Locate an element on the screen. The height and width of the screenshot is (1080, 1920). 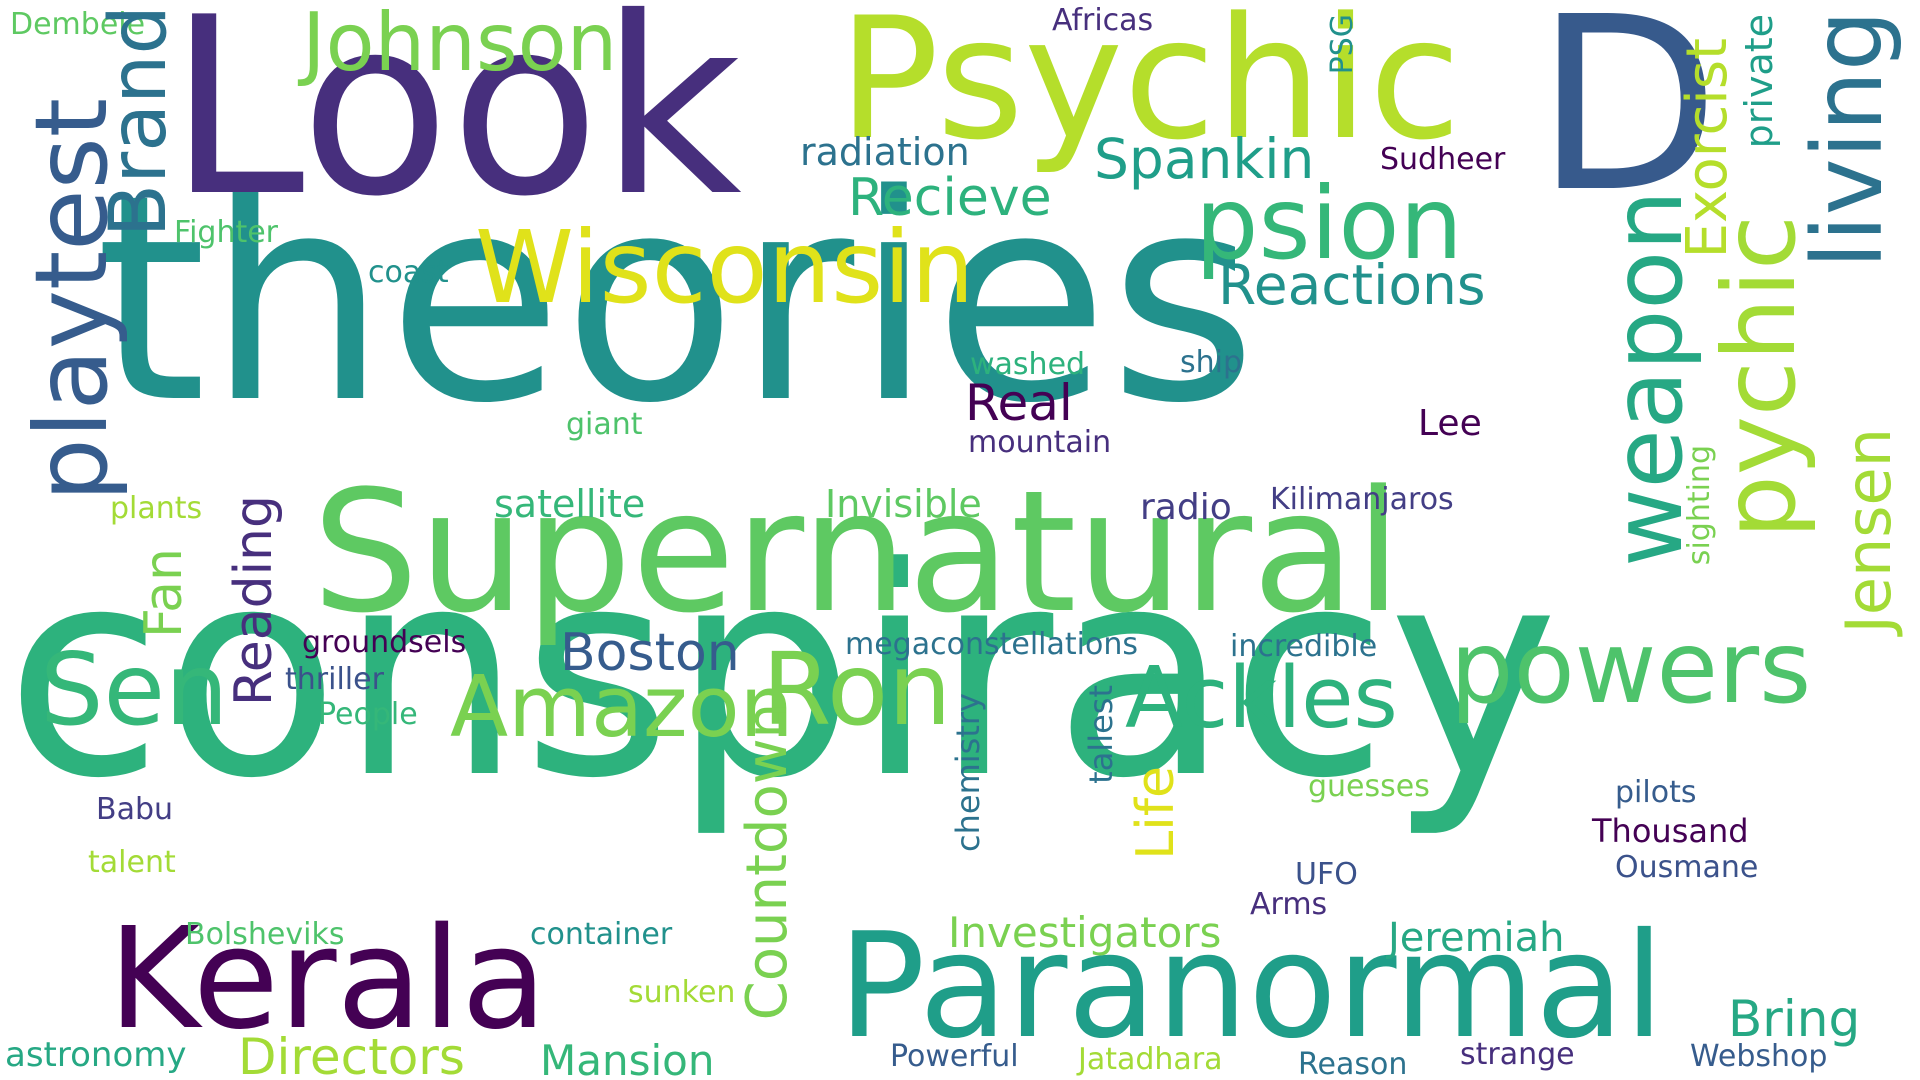
word-coast: coast is located at coordinates (408, 273).